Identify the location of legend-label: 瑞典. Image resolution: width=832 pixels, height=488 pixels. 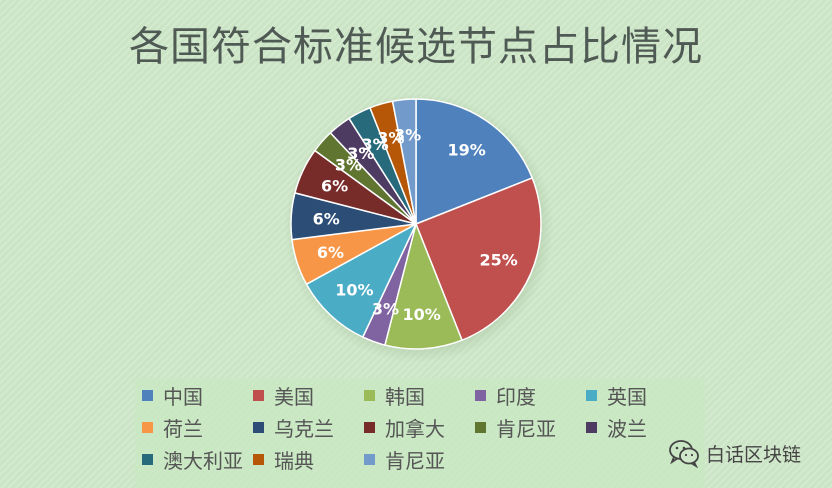
(294, 460).